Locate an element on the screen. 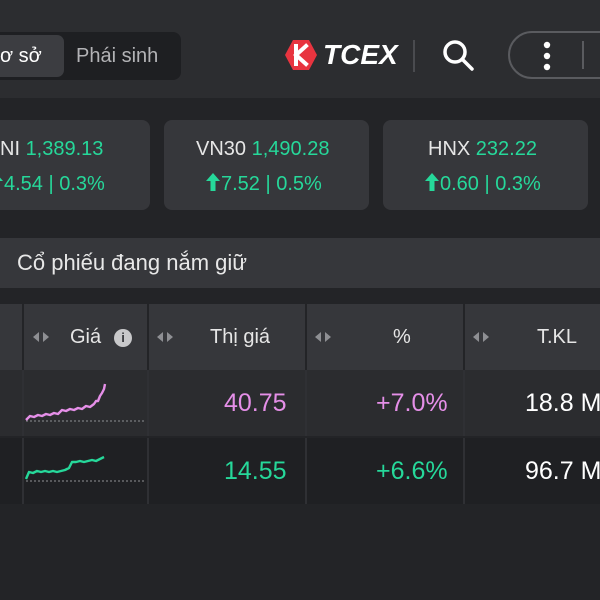 The image size is (600, 600). menu-pill is located at coordinates (554, 55).